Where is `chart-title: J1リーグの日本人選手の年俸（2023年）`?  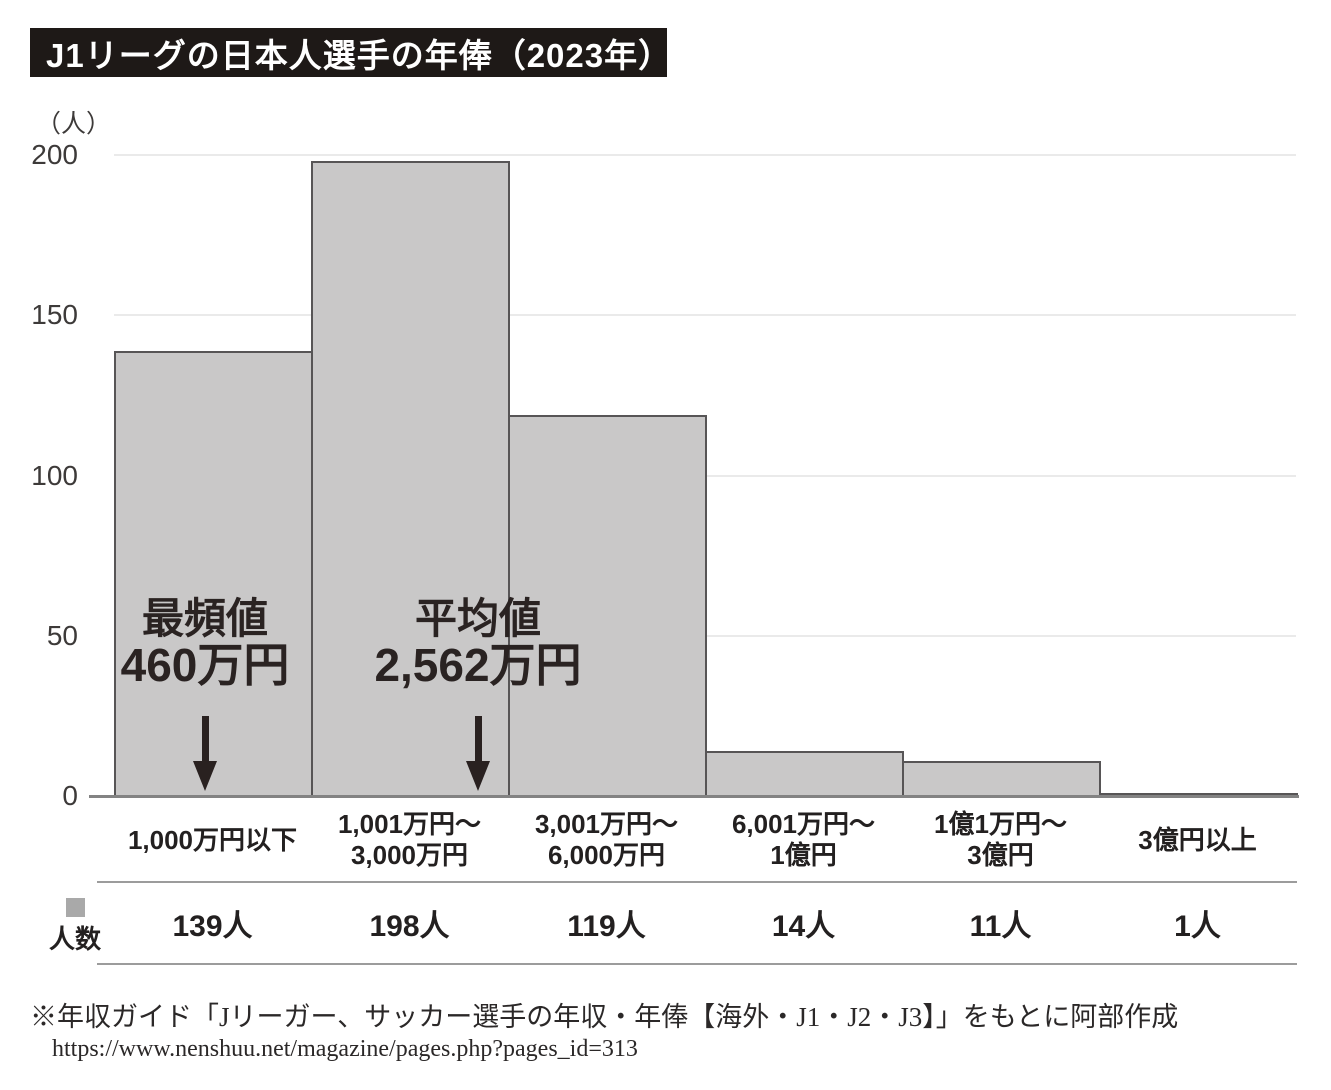
chart-title: J1リーグの日本人選手の年俸（2023年） is located at coordinates (359, 55).